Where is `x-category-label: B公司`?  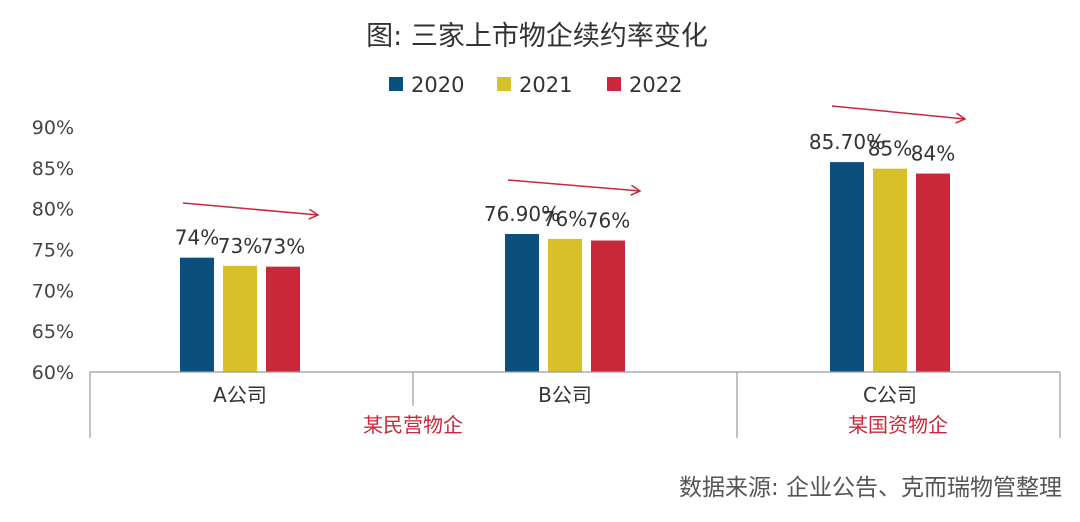
x-category-label: B公司 is located at coordinates (565, 395).